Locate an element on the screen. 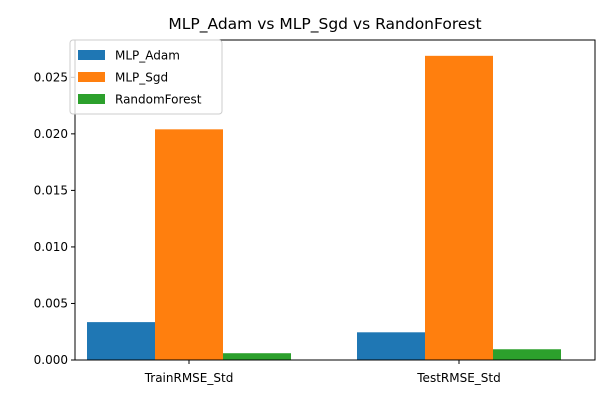  bar-randomforest-trainrmse_std is located at coordinates (257, 356).